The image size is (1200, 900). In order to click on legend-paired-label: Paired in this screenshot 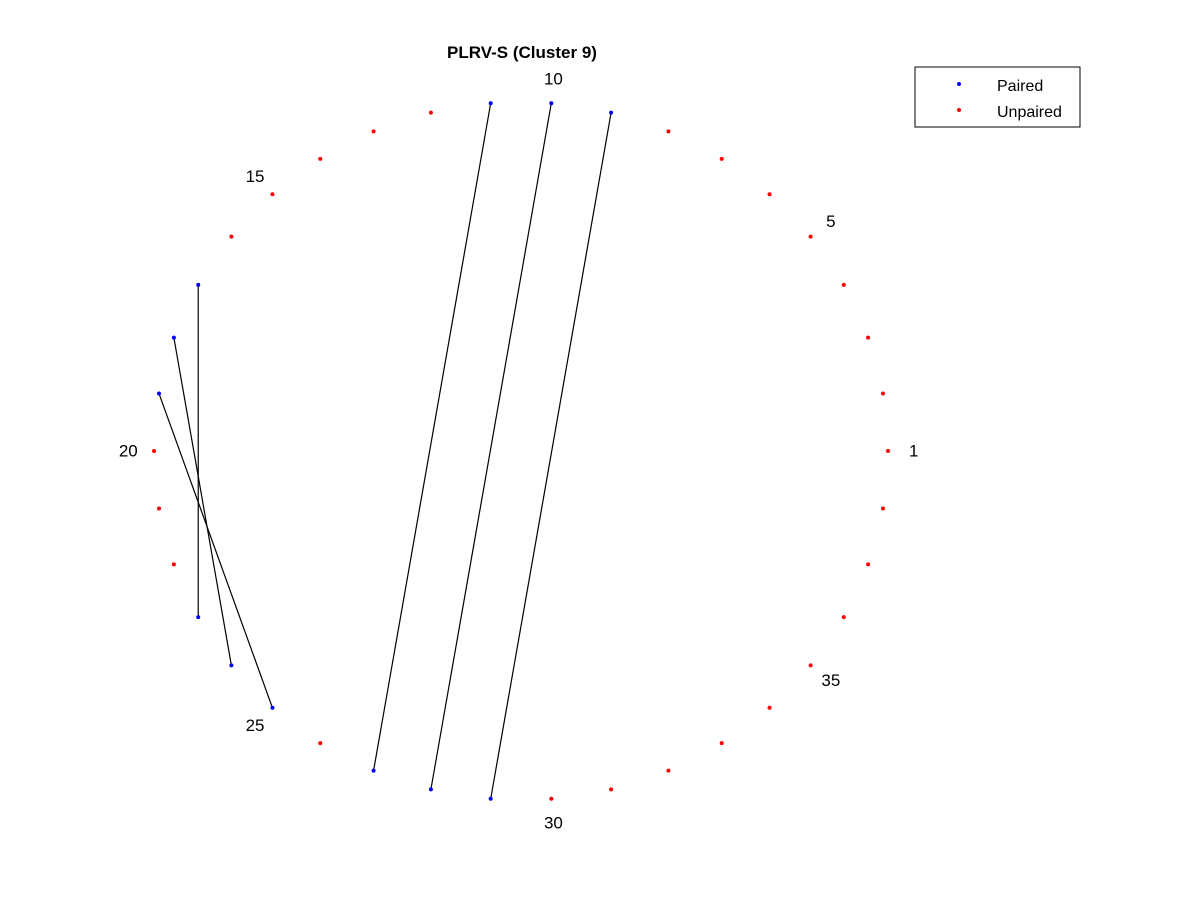, I will do `click(1020, 86)`.